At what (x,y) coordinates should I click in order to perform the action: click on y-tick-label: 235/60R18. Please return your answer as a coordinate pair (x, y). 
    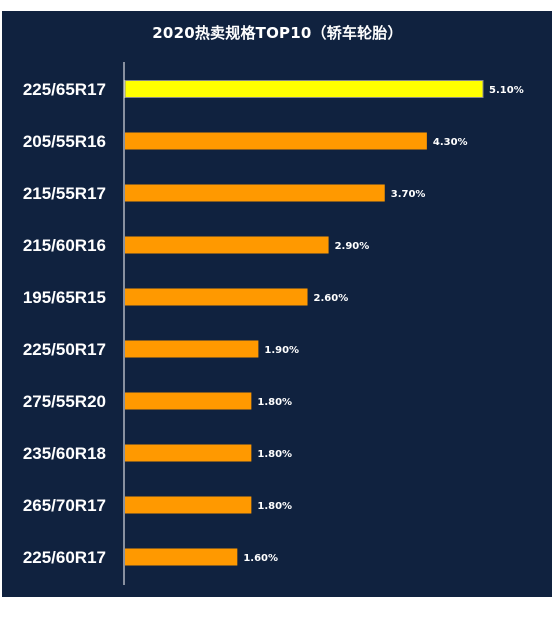
    Looking at the image, I should click on (64, 453).